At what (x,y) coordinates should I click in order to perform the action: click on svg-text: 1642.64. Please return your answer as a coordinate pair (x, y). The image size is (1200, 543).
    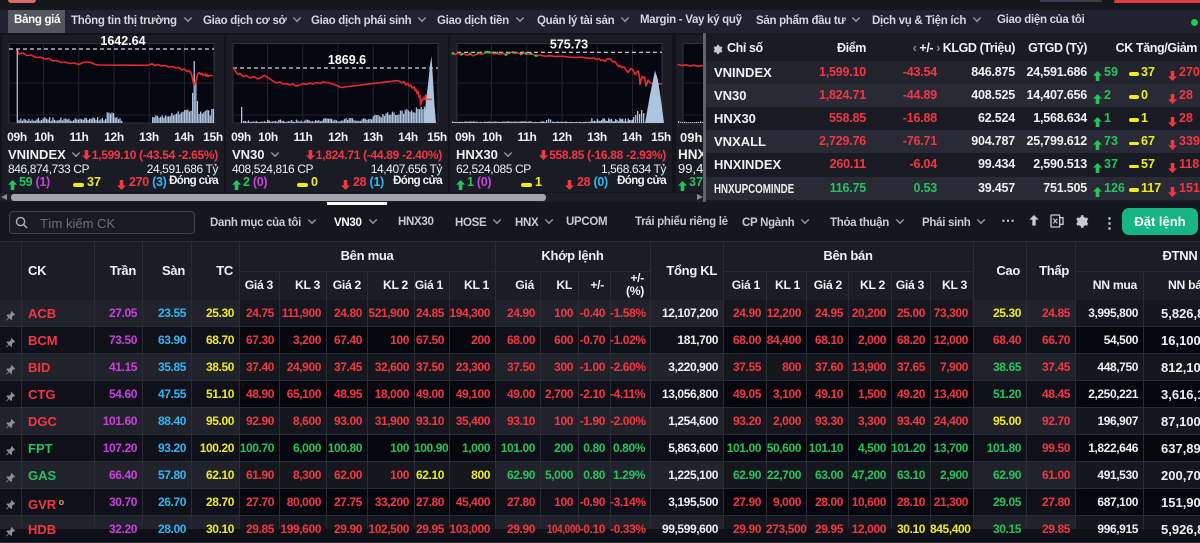
    Looking at the image, I should click on (122, 41).